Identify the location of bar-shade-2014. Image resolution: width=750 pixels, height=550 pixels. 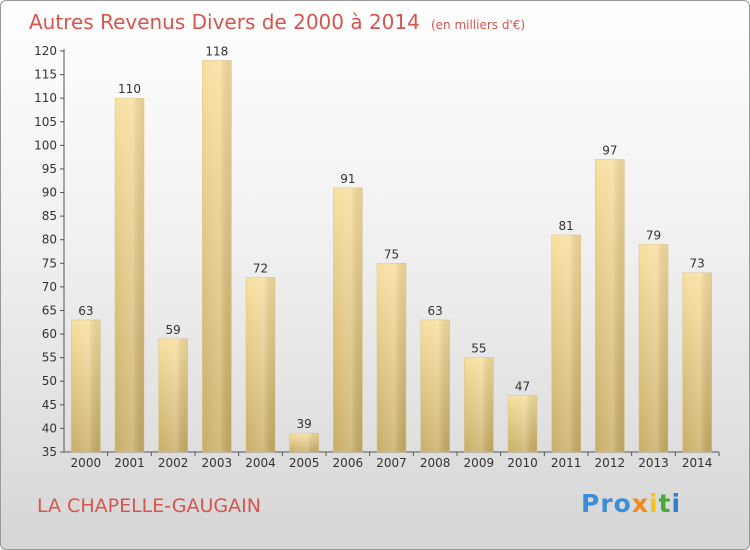
(697, 362).